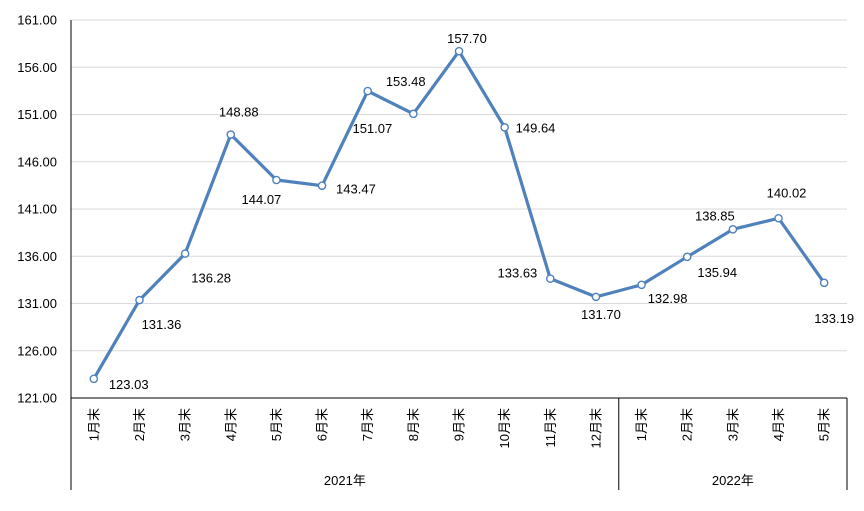 This screenshot has height=511, width=864. What do you see at coordinates (37, 350) in the screenshot?
I see `y-axis-tick-label: 126.00` at bounding box center [37, 350].